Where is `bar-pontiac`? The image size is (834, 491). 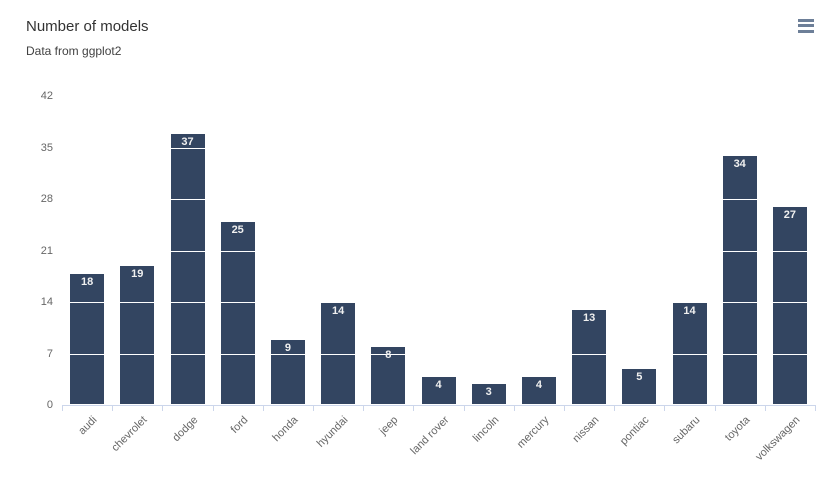 bar-pontiac is located at coordinates (639, 386).